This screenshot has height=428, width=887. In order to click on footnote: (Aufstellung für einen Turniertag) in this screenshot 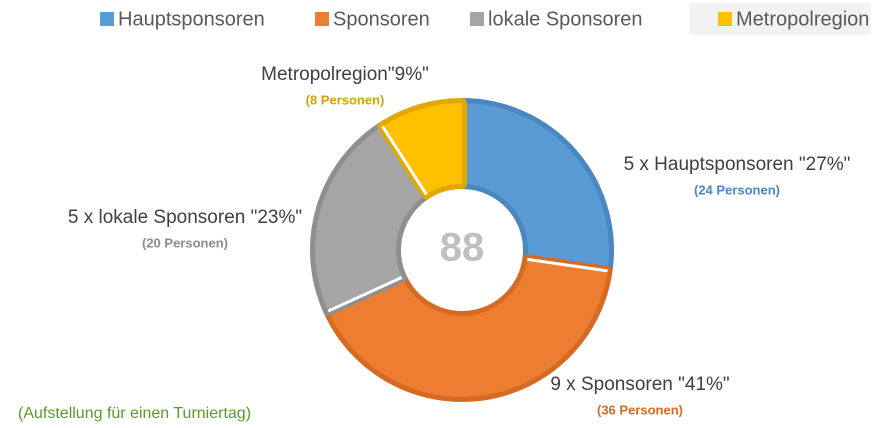, I will do `click(134, 413)`.